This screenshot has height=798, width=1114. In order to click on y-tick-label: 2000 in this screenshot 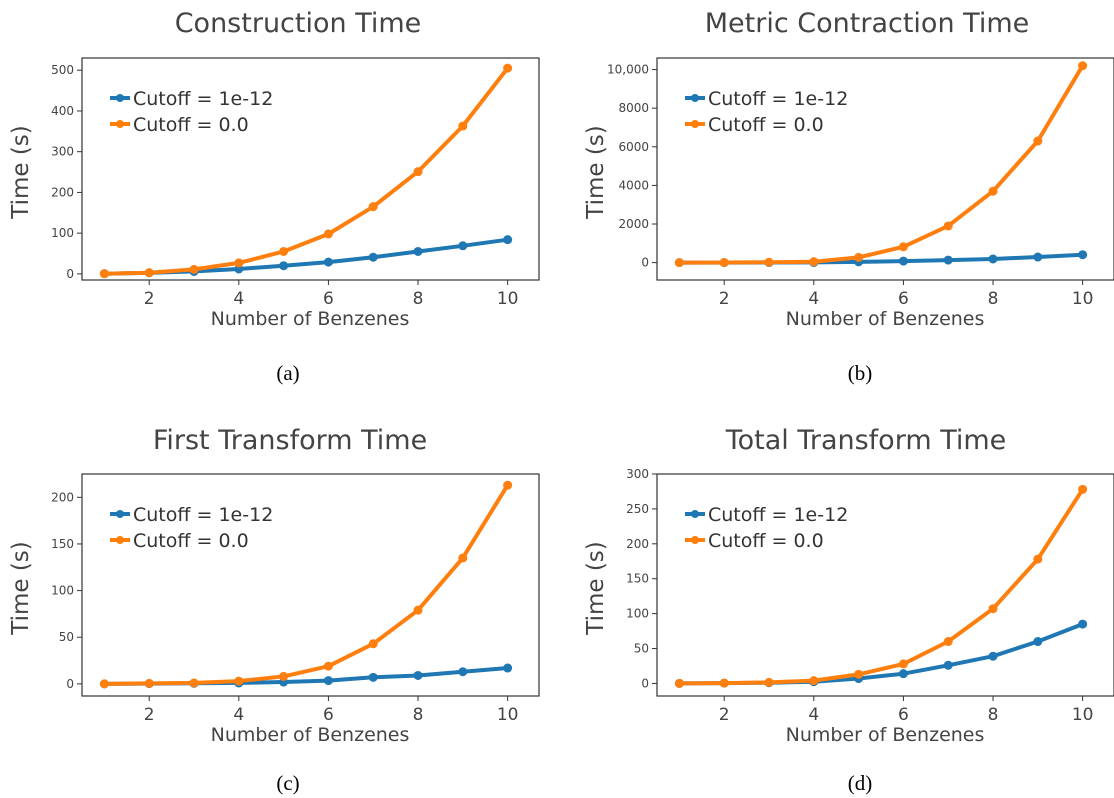, I will do `click(633, 224)`.